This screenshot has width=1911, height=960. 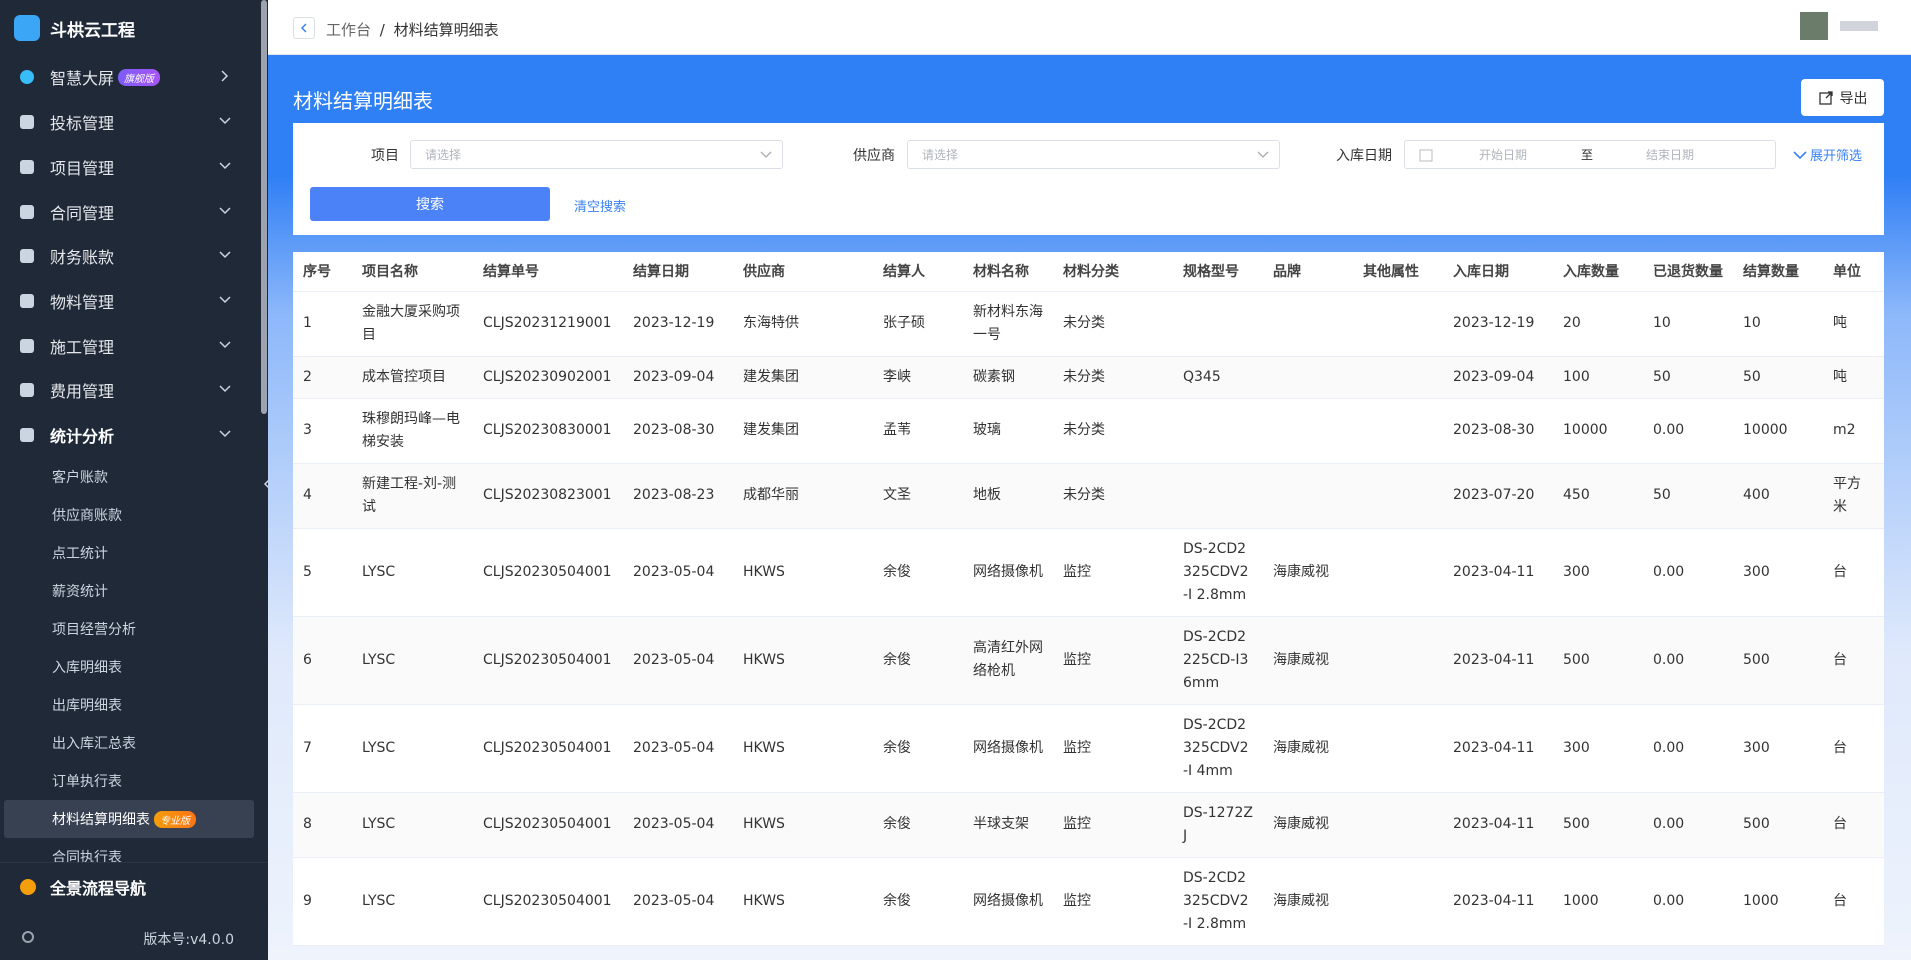 I want to click on menu-item: 项目管理, so click(x=129, y=167).